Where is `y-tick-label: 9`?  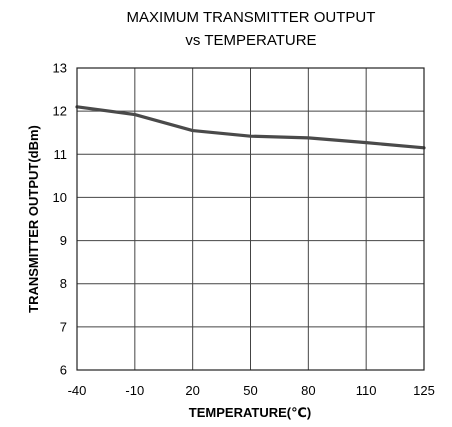 y-tick-label: 9 is located at coordinates (63, 240).